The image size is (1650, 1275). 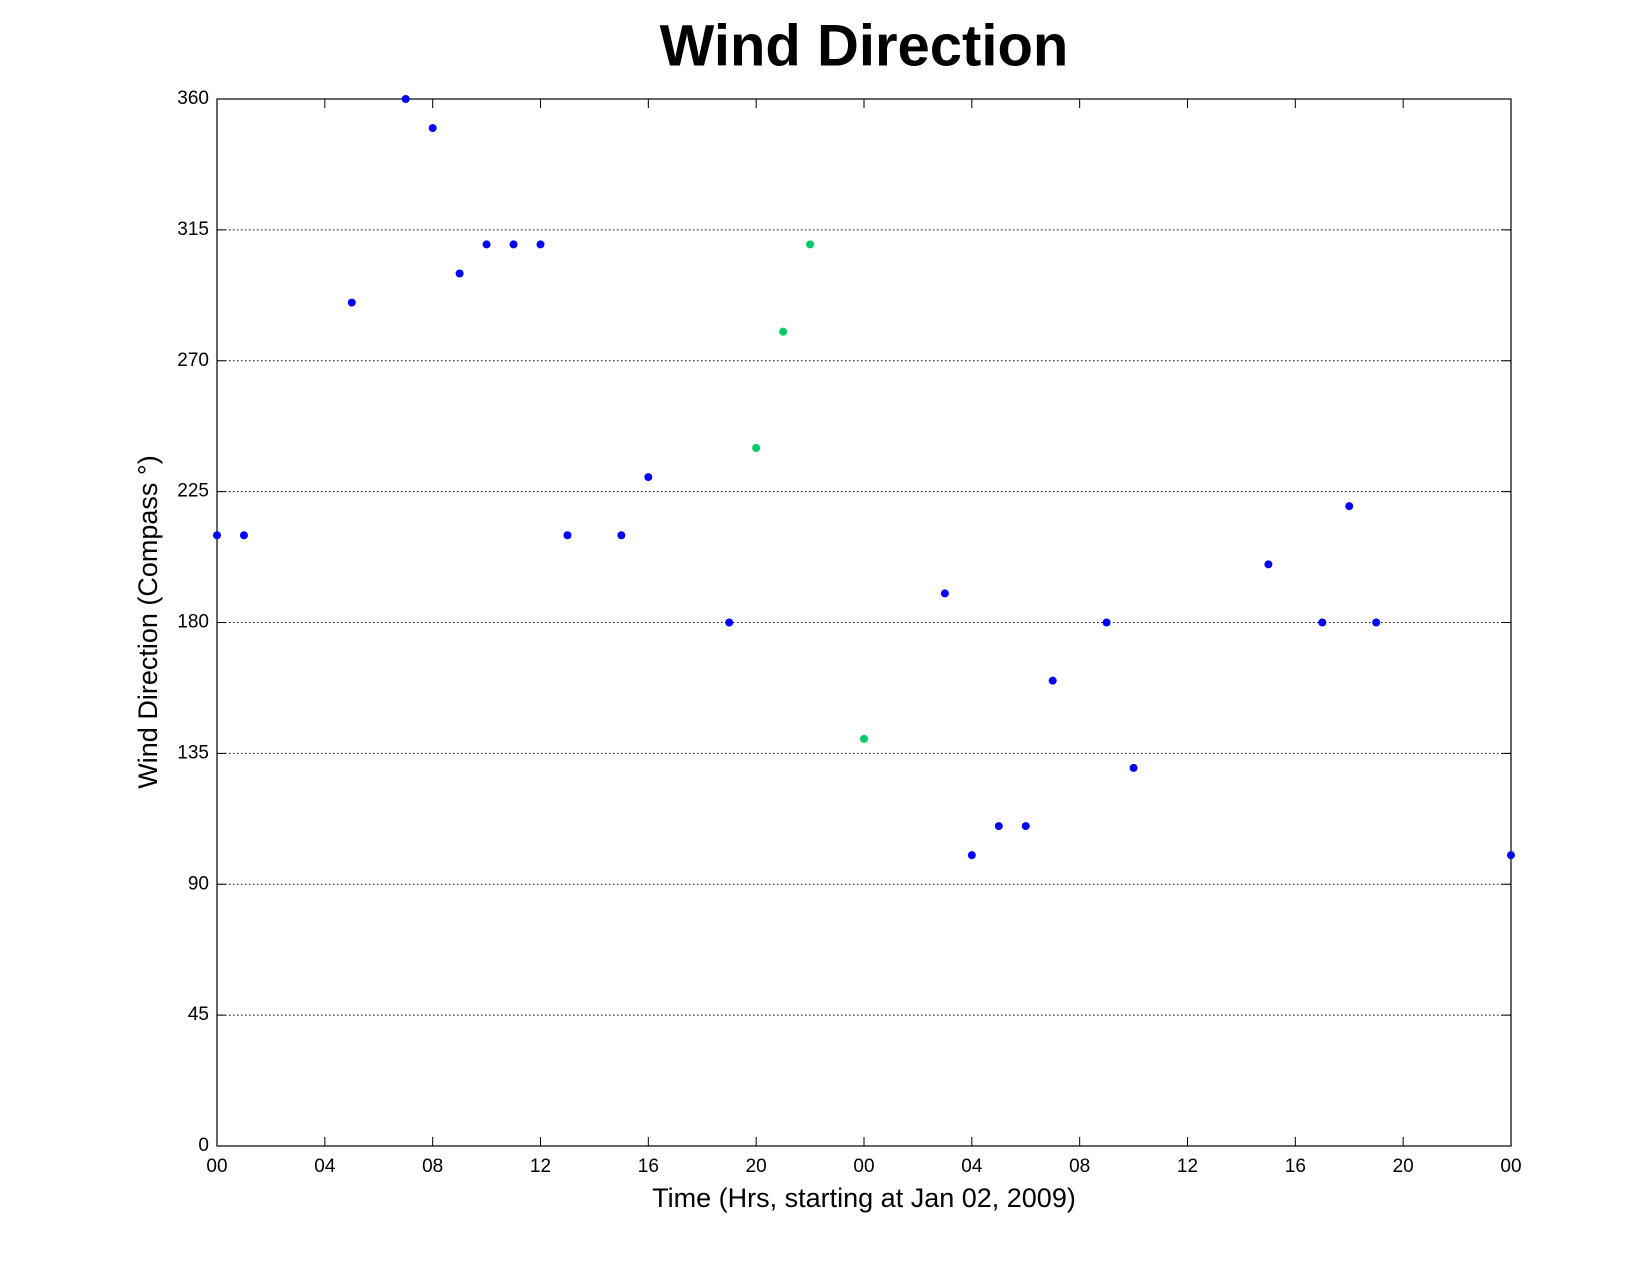 What do you see at coordinates (864, 1198) in the screenshot?
I see `x-axis-label: Time (Hrs, starting at Jan 02, 2009)` at bounding box center [864, 1198].